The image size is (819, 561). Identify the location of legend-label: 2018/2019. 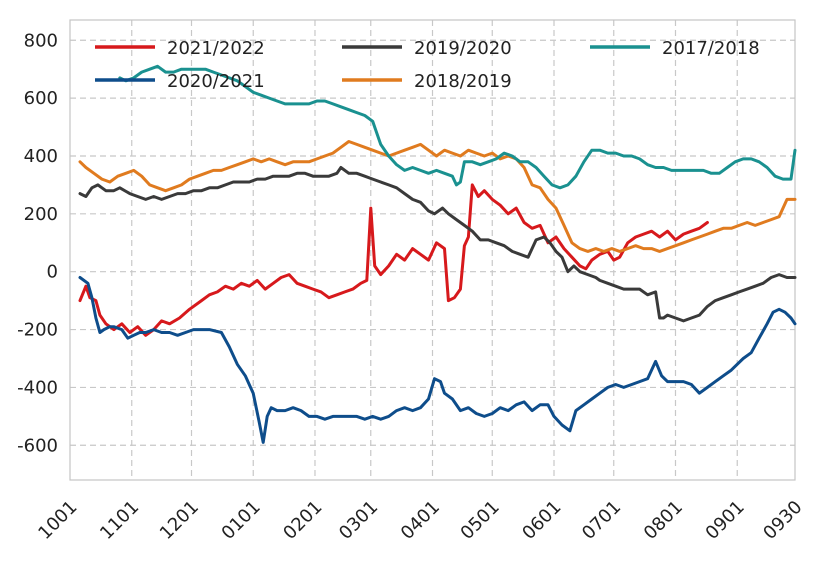
(463, 81).